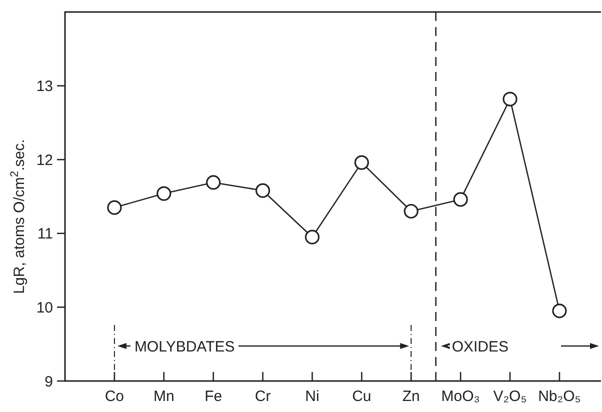 Image resolution: width=602 pixels, height=412 pixels. I want to click on y-tick-label: 10, so click(44, 307).